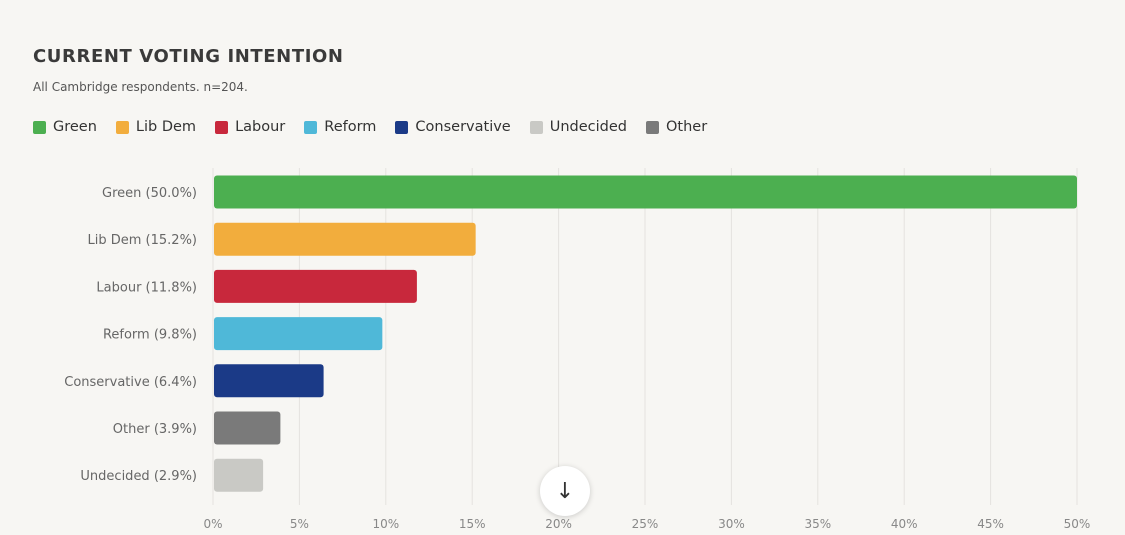 The height and width of the screenshot is (535, 1125). What do you see at coordinates (817, 524) in the screenshot?
I see `x-tick-label: 35%` at bounding box center [817, 524].